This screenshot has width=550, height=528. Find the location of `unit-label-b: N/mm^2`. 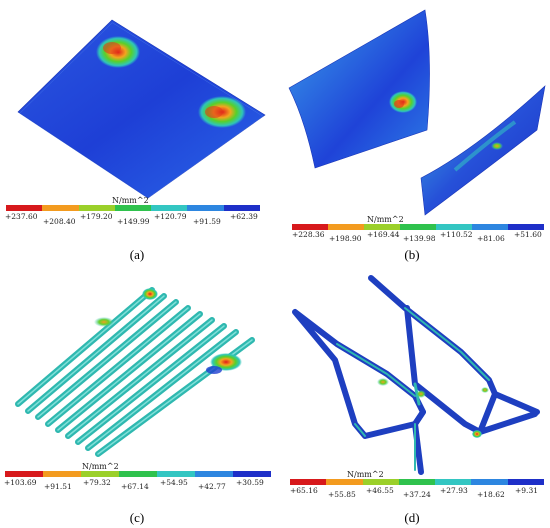

unit-label-b: N/mm^2 is located at coordinates (385, 219).